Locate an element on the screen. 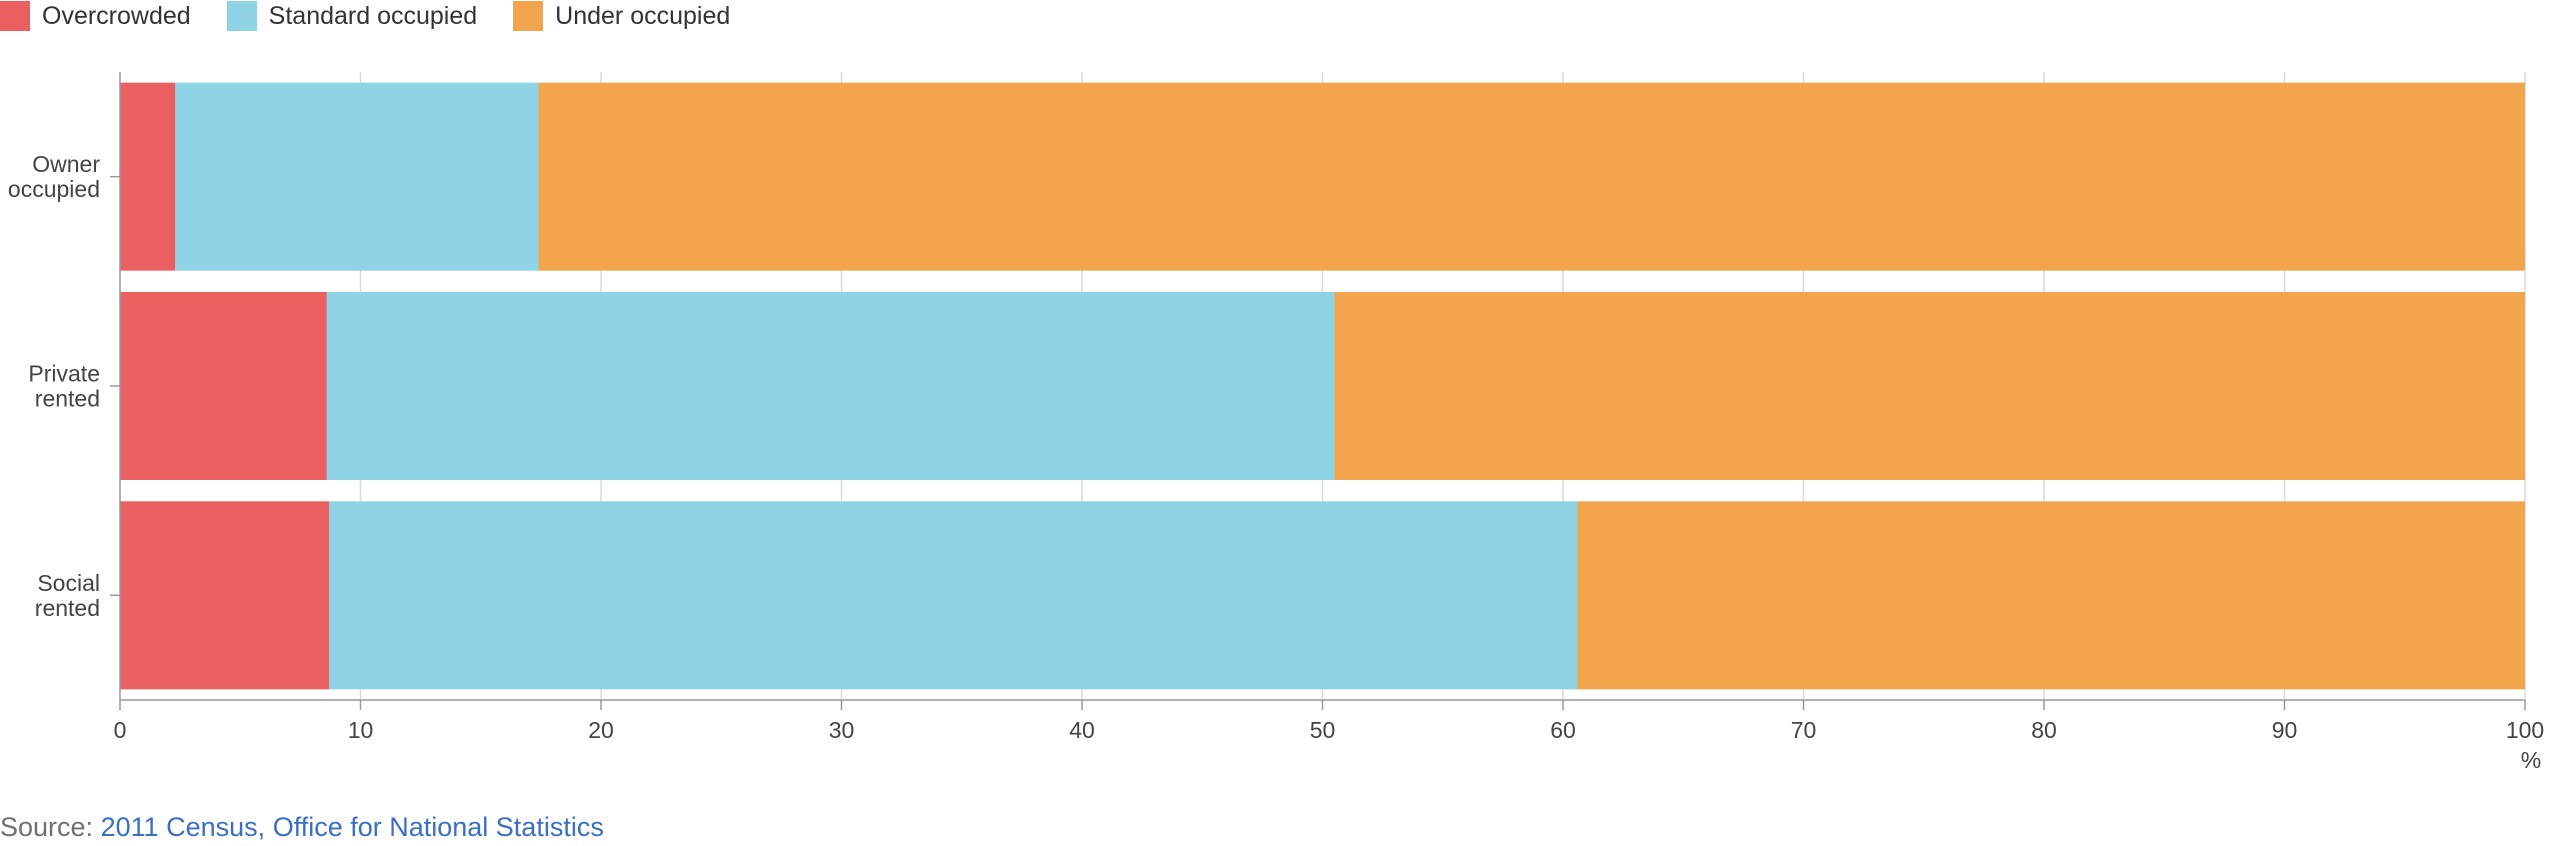 This screenshot has width=2550, height=846. legend-item-under-occupied: Under occupied is located at coordinates (621, 16).